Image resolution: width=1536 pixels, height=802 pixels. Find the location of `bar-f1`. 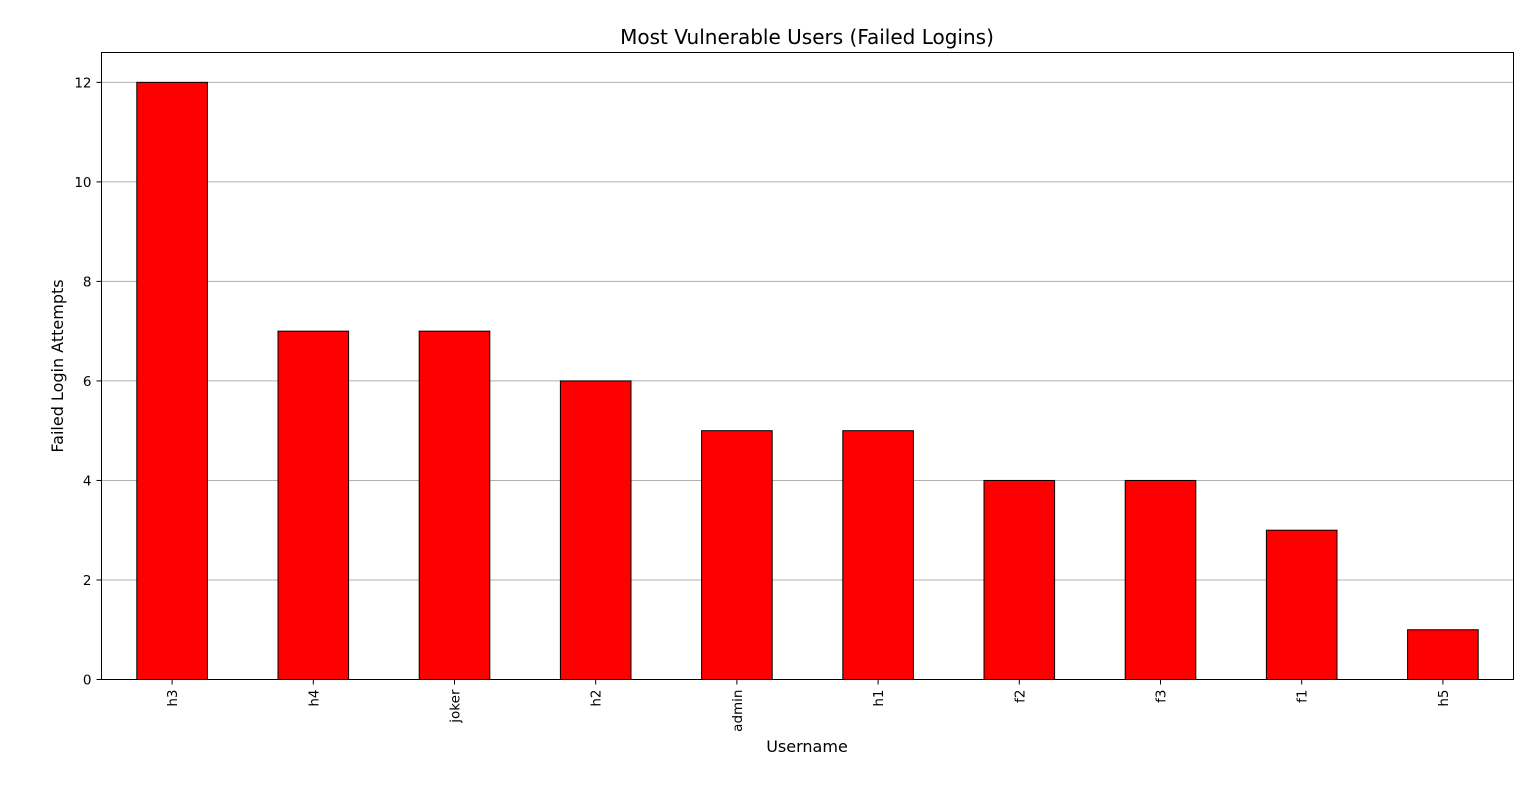

bar-f1 is located at coordinates (1301, 605).